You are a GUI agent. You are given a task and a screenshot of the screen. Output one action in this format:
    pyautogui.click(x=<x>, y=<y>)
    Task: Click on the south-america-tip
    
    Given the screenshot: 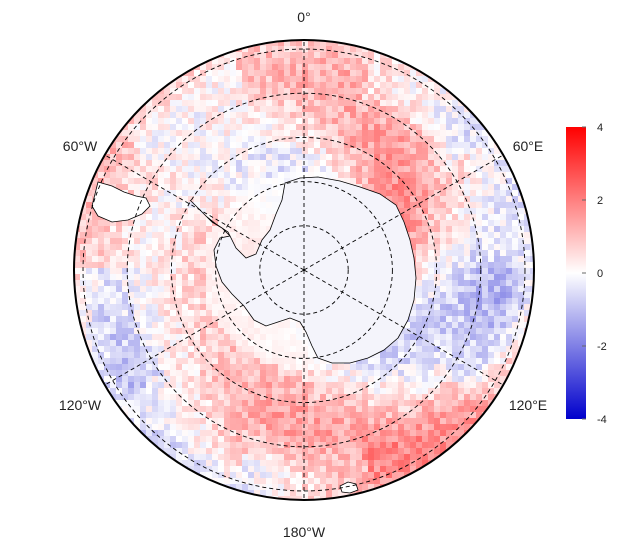 What is the action you would take?
    pyautogui.click(x=121, y=202)
    